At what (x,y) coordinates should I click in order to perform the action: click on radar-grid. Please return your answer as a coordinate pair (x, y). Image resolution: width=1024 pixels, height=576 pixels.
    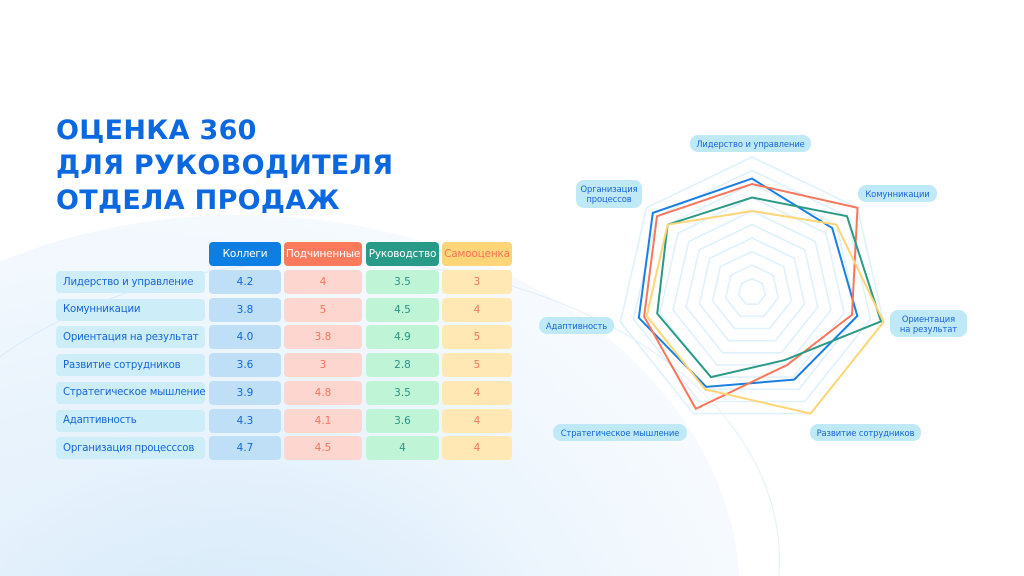
    Looking at the image, I should click on (752, 285).